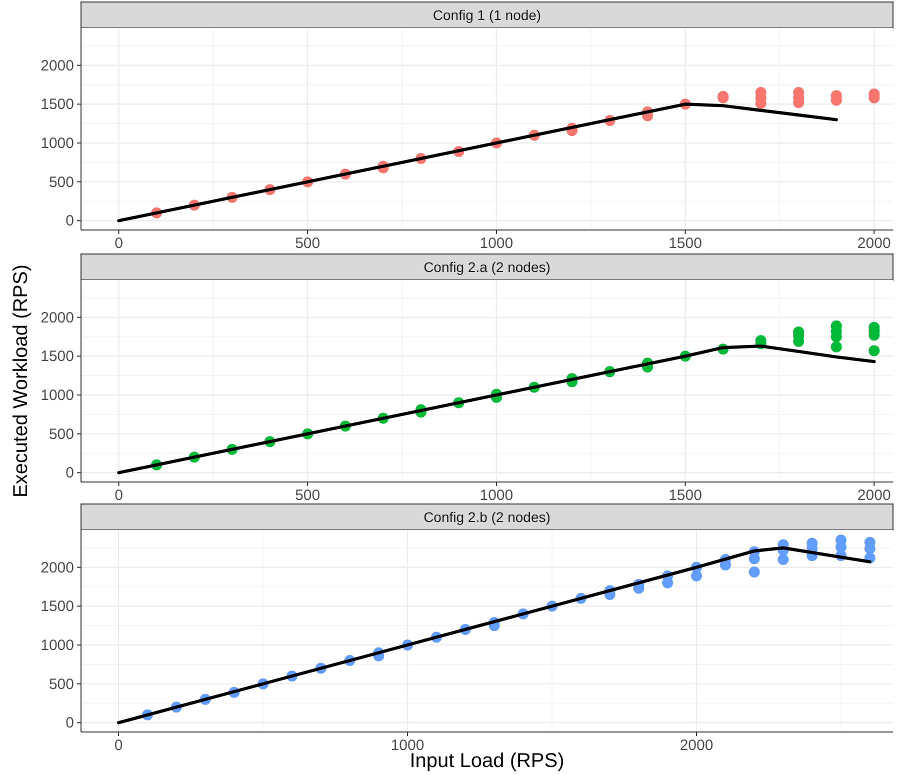 Image resolution: width=900 pixels, height=775 pixels. I want to click on y-axis-title: Executed Workload (RPS), so click(21, 381).